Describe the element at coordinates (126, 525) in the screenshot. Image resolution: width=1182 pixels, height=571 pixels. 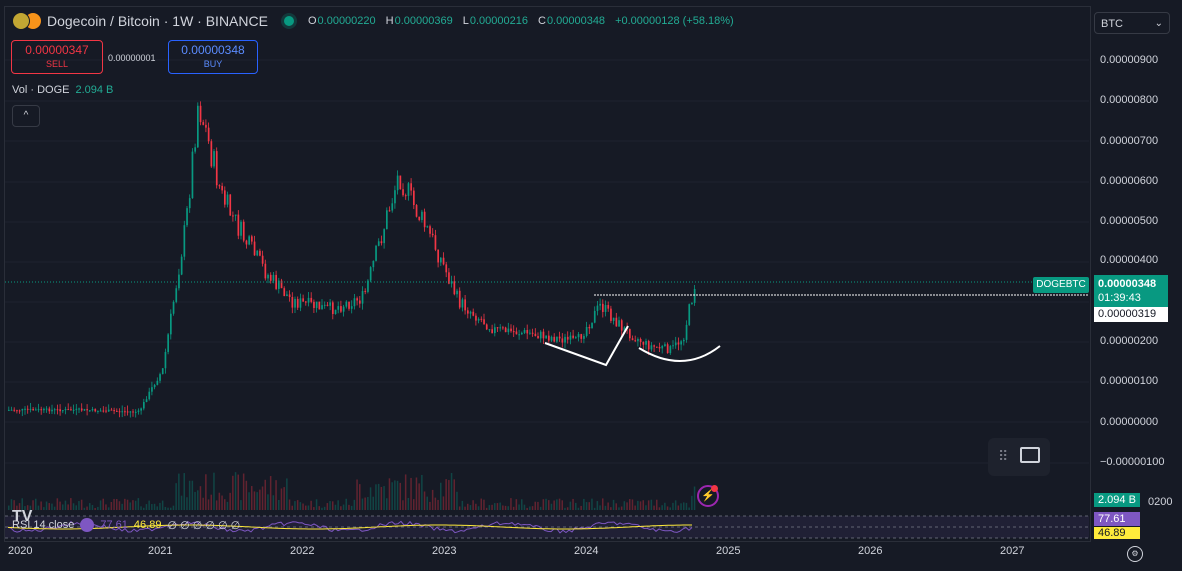
I see `rsi-legend: RSI 14 close 77.61 46.89 ∅ ∅ ∅ ∅ ∅ ∅` at that location.